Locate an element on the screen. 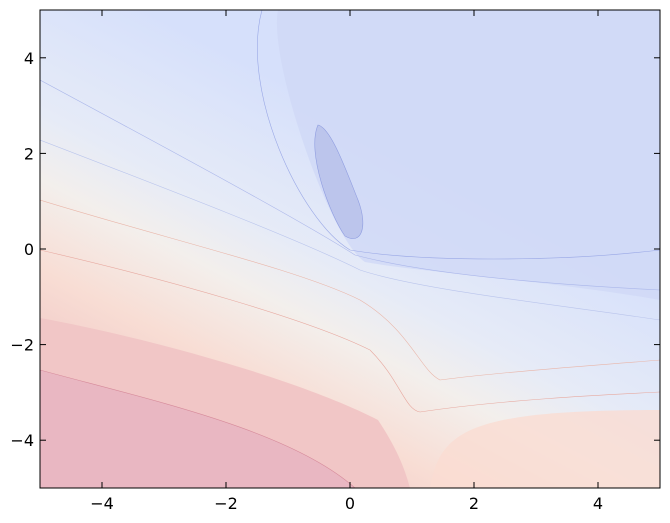  y-tick-label: 4 is located at coordinates (29, 58).